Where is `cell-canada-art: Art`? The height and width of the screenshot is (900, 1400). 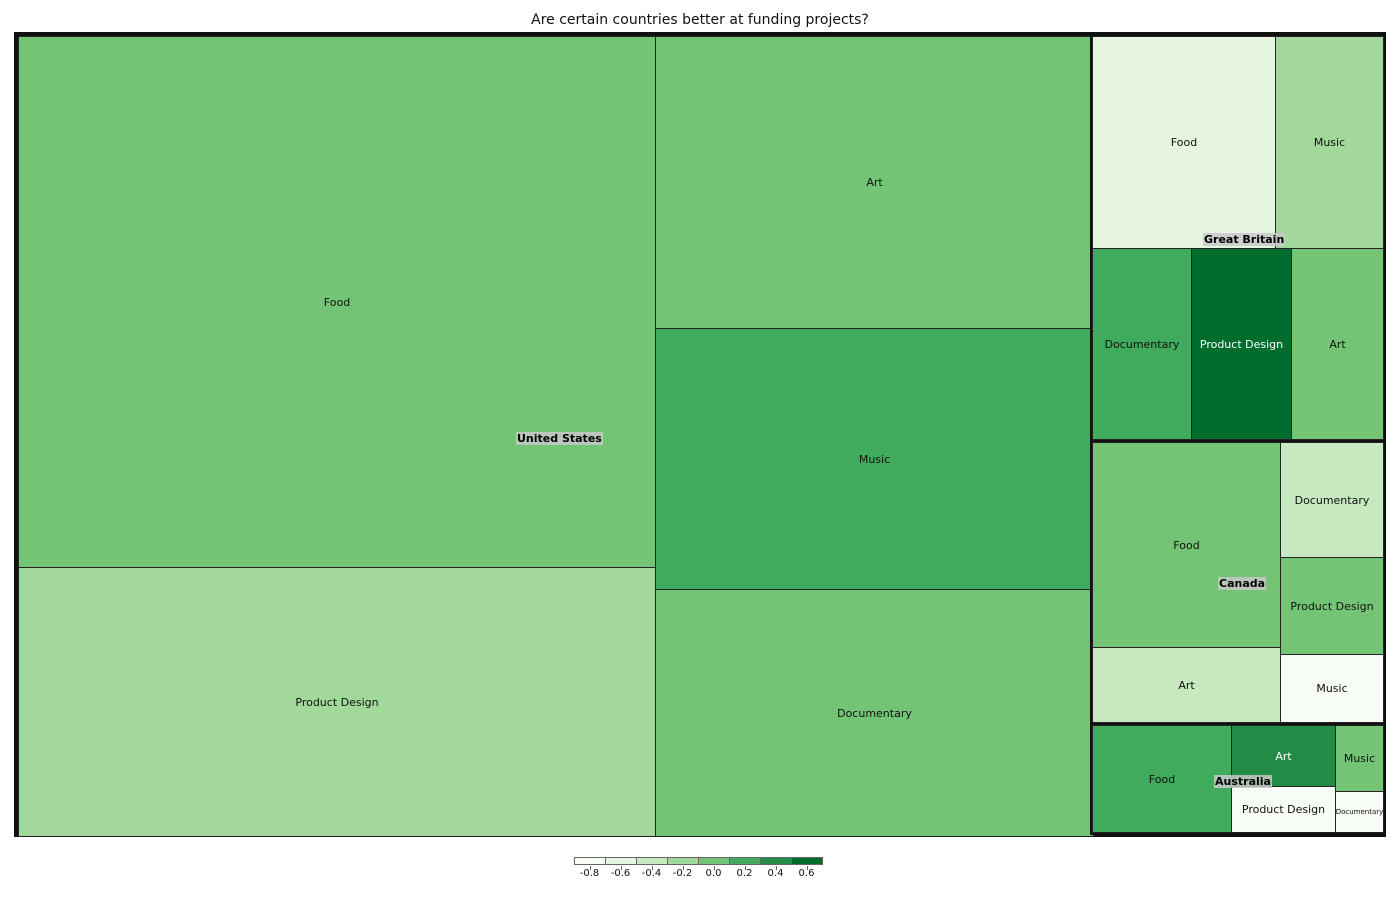 cell-canada-art: Art is located at coordinates (1186, 685).